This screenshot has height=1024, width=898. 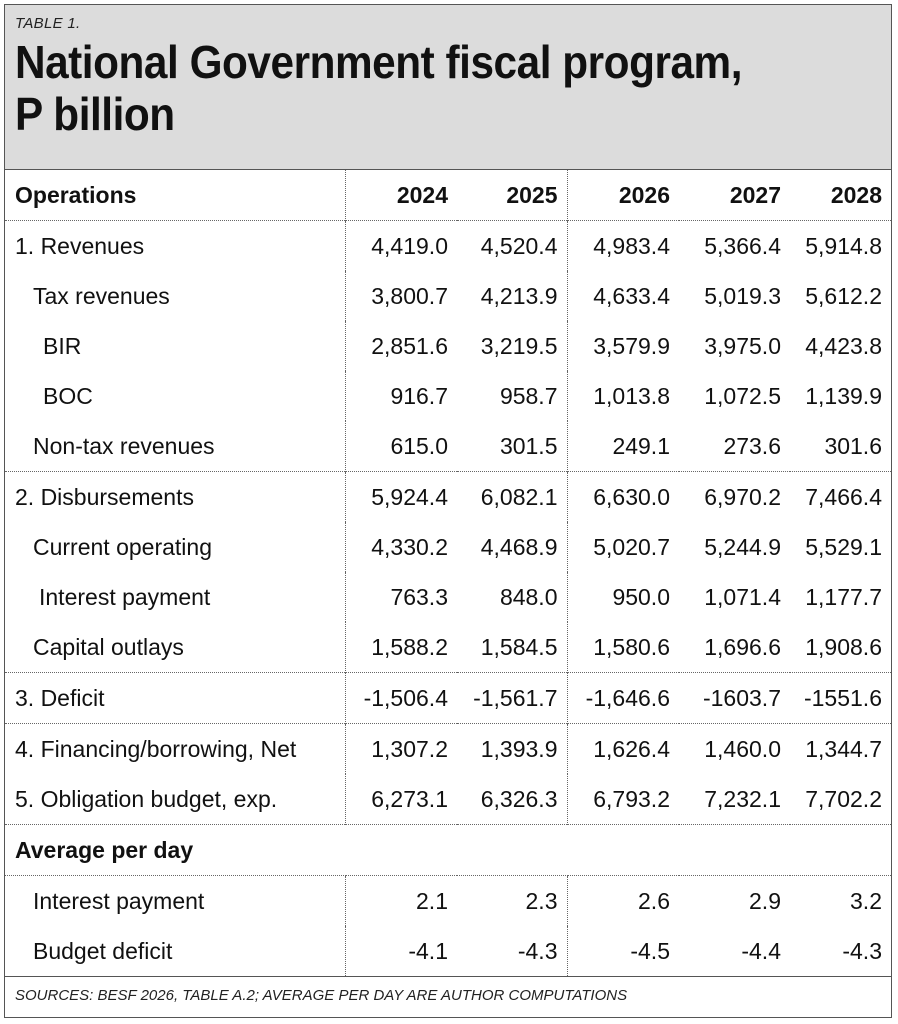 What do you see at coordinates (400, 647) in the screenshot?
I see `cell-2024: 1,588.2` at bounding box center [400, 647].